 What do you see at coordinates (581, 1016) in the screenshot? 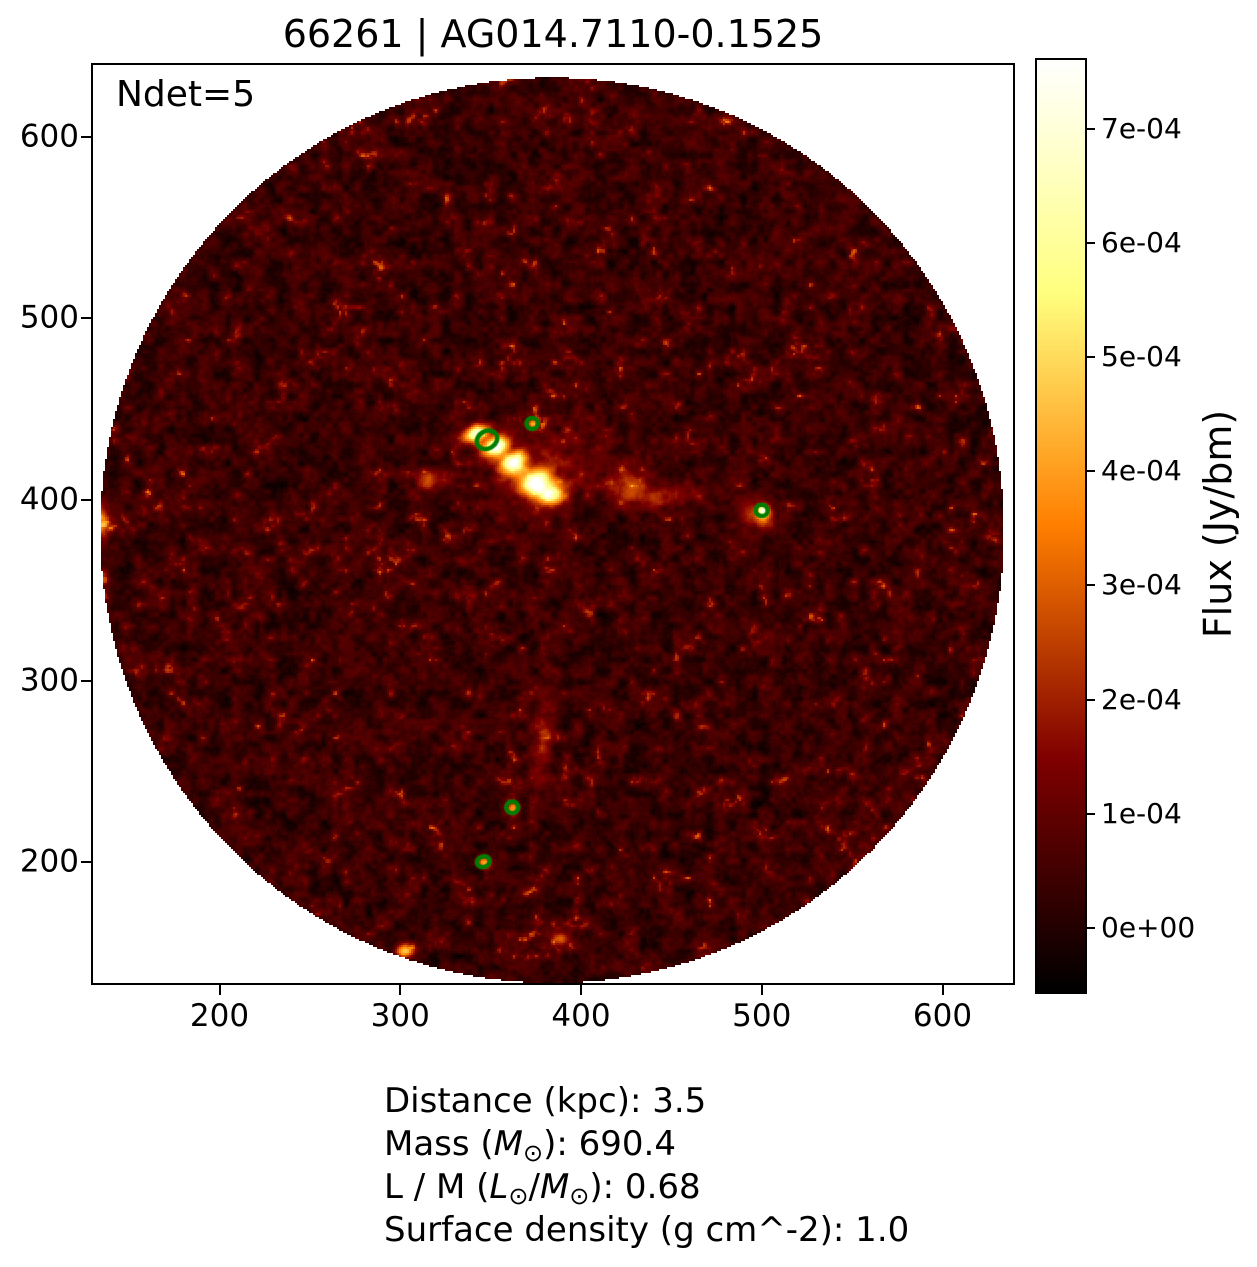
I see `x-tick-label: 400` at bounding box center [581, 1016].